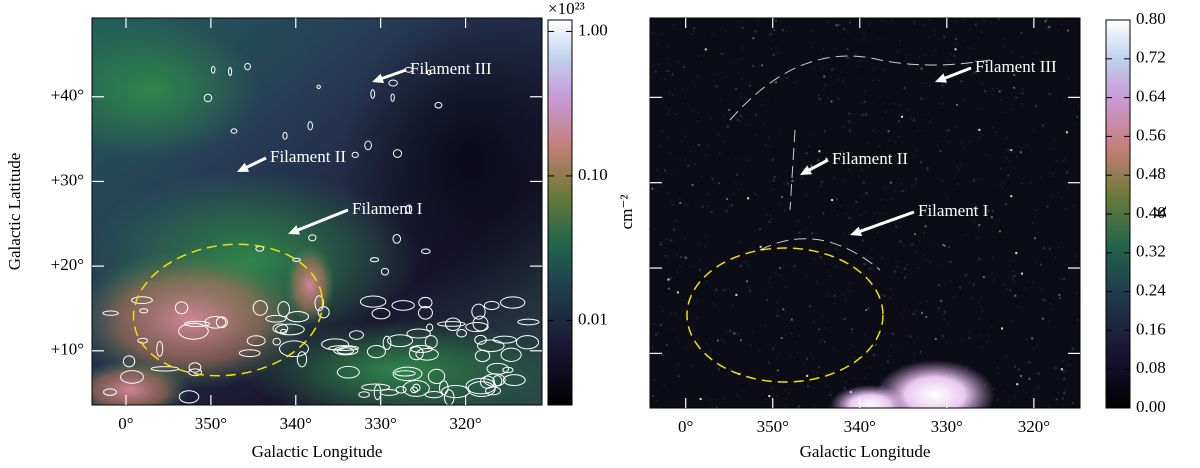 The width and height of the screenshot is (1200, 468). I want to click on colorbar-tick-label: 0.72, so click(1151, 57).